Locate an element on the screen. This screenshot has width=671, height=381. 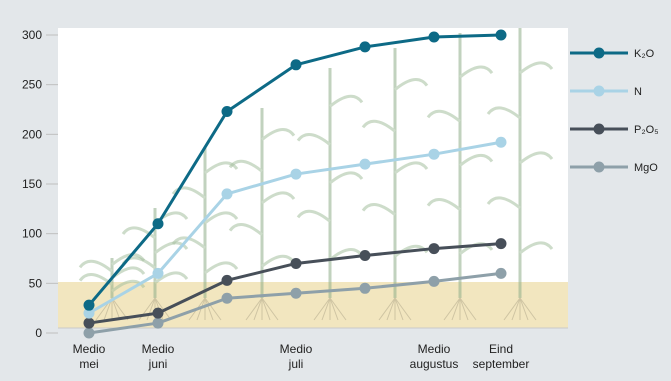
legend-item: N is located at coordinates (606, 91).